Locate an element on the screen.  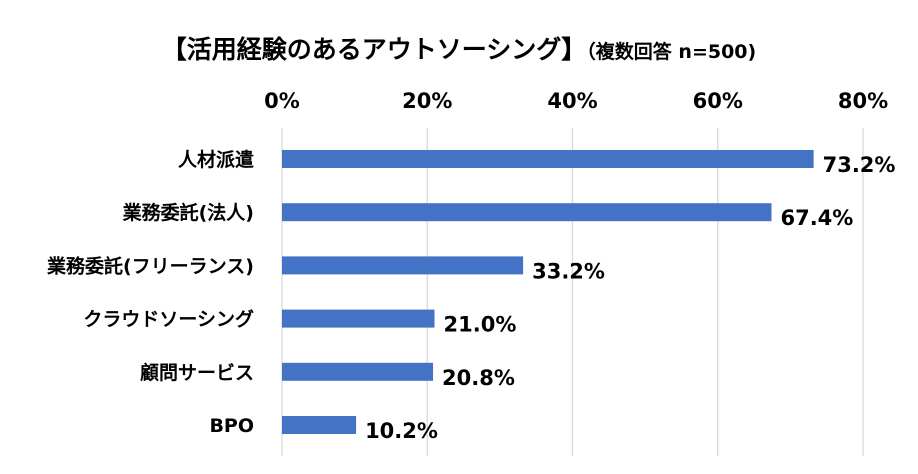
chart-title-main: 【活用経験のあるアウトソーシング】 is located at coordinates (374, 49).